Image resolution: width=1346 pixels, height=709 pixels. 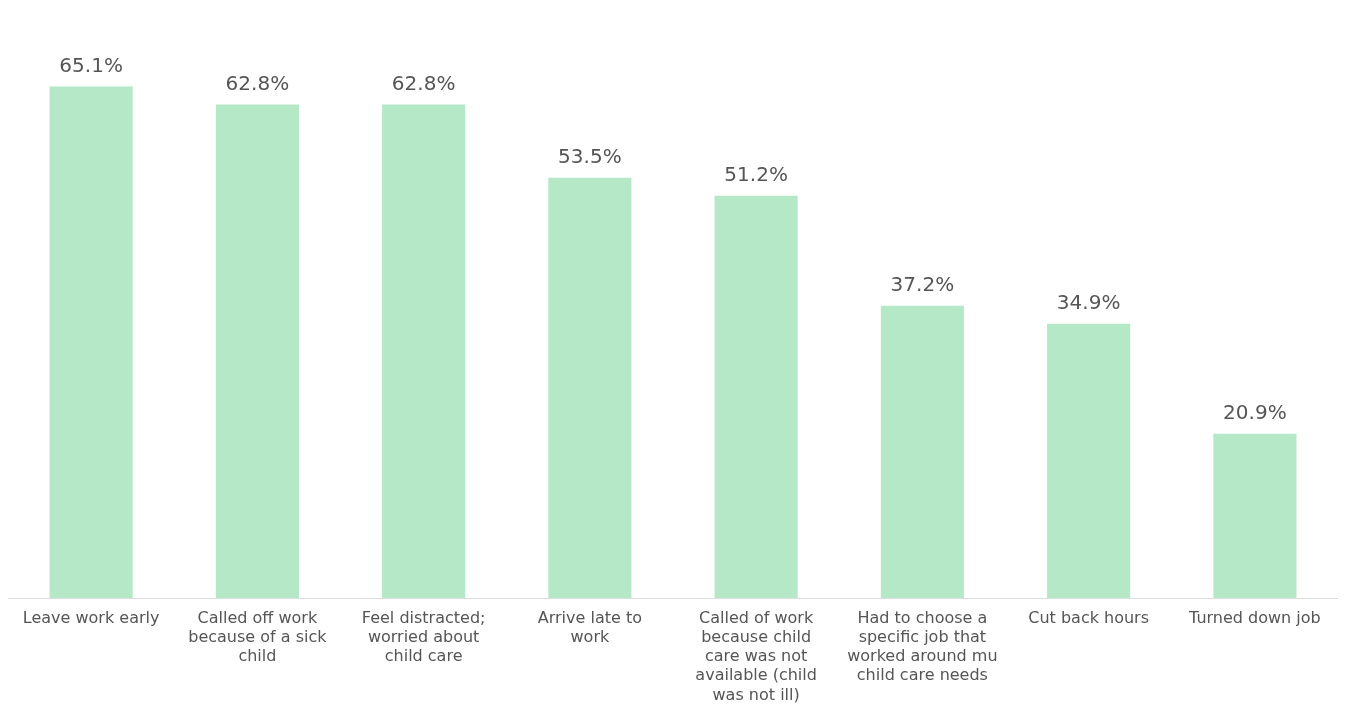 I want to click on x-tick-label: Feel distracted; worried about child care, so click(x=423, y=636).